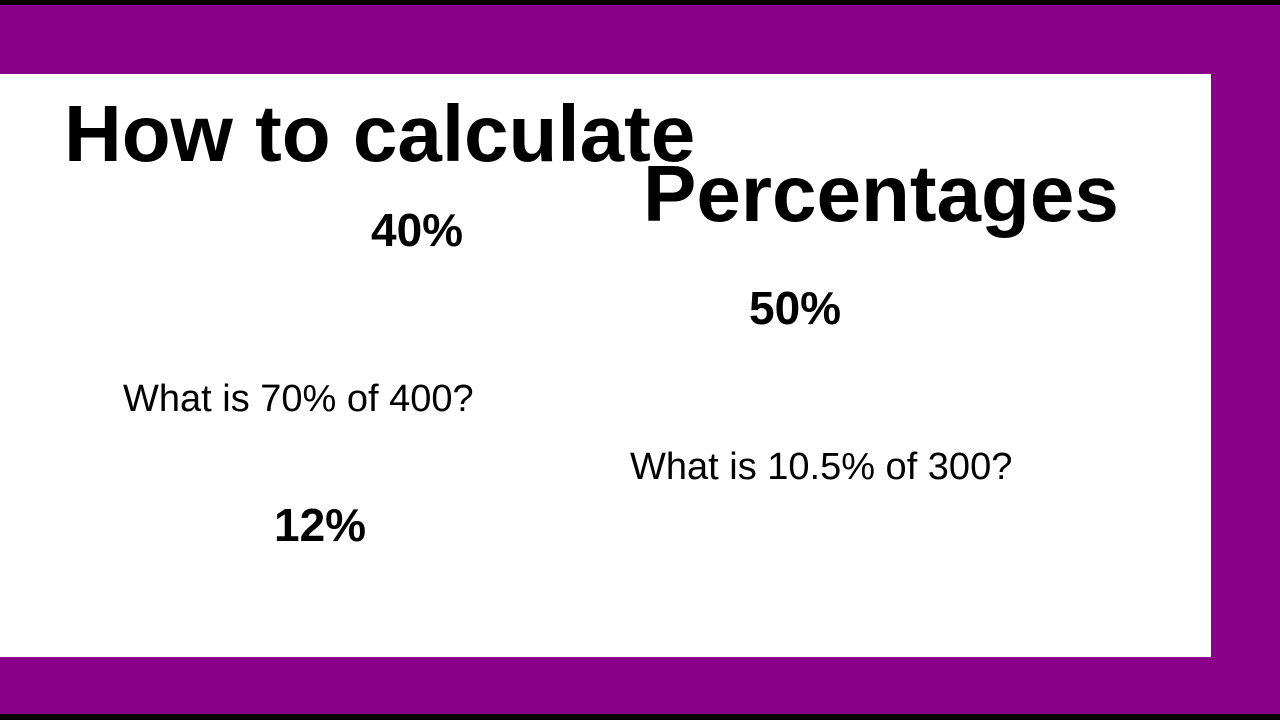  Describe the element at coordinates (640, 2) in the screenshot. I see `top-black-bar` at that location.